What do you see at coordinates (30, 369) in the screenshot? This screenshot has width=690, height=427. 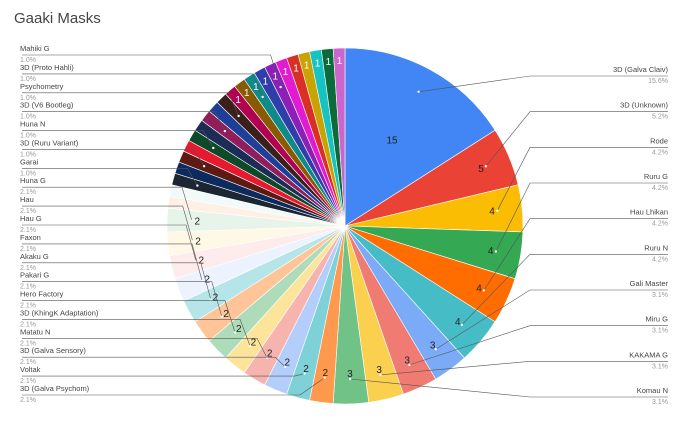 I see `slice-category-label: Voltak` at bounding box center [30, 369].